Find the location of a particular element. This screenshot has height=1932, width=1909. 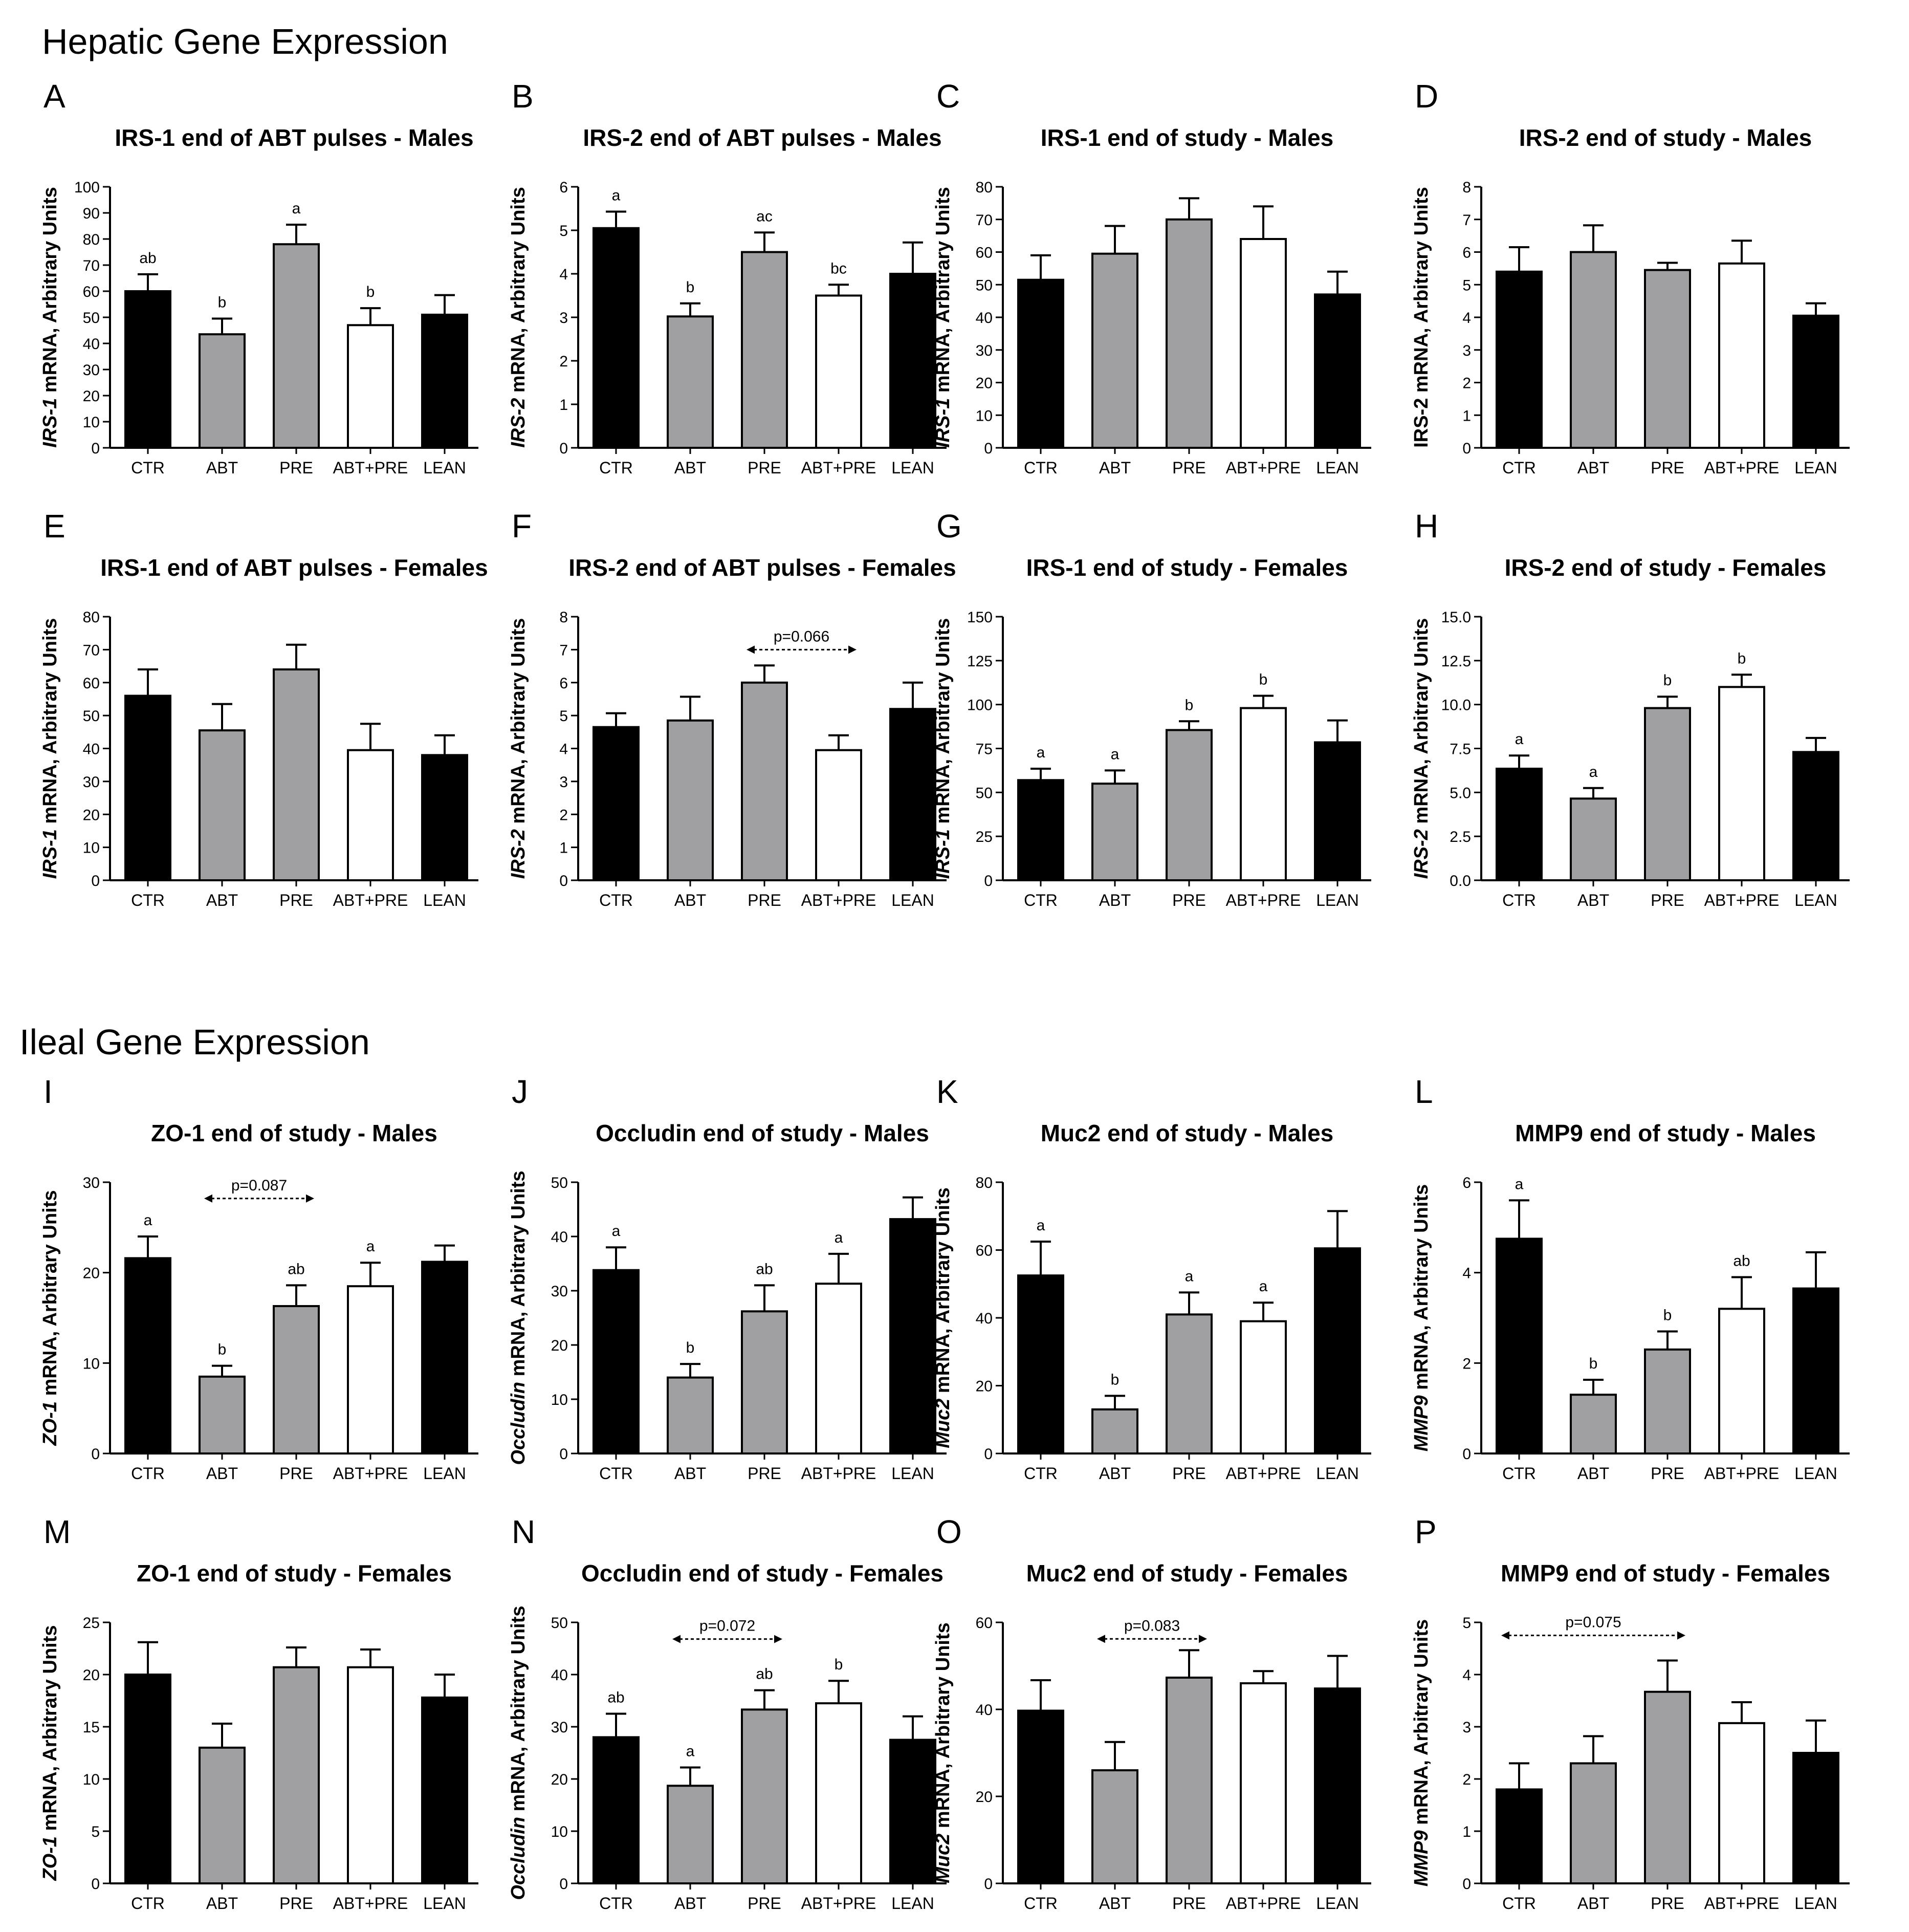

panel-title: Muc2 end of study - Females is located at coordinates (1187, 1573).